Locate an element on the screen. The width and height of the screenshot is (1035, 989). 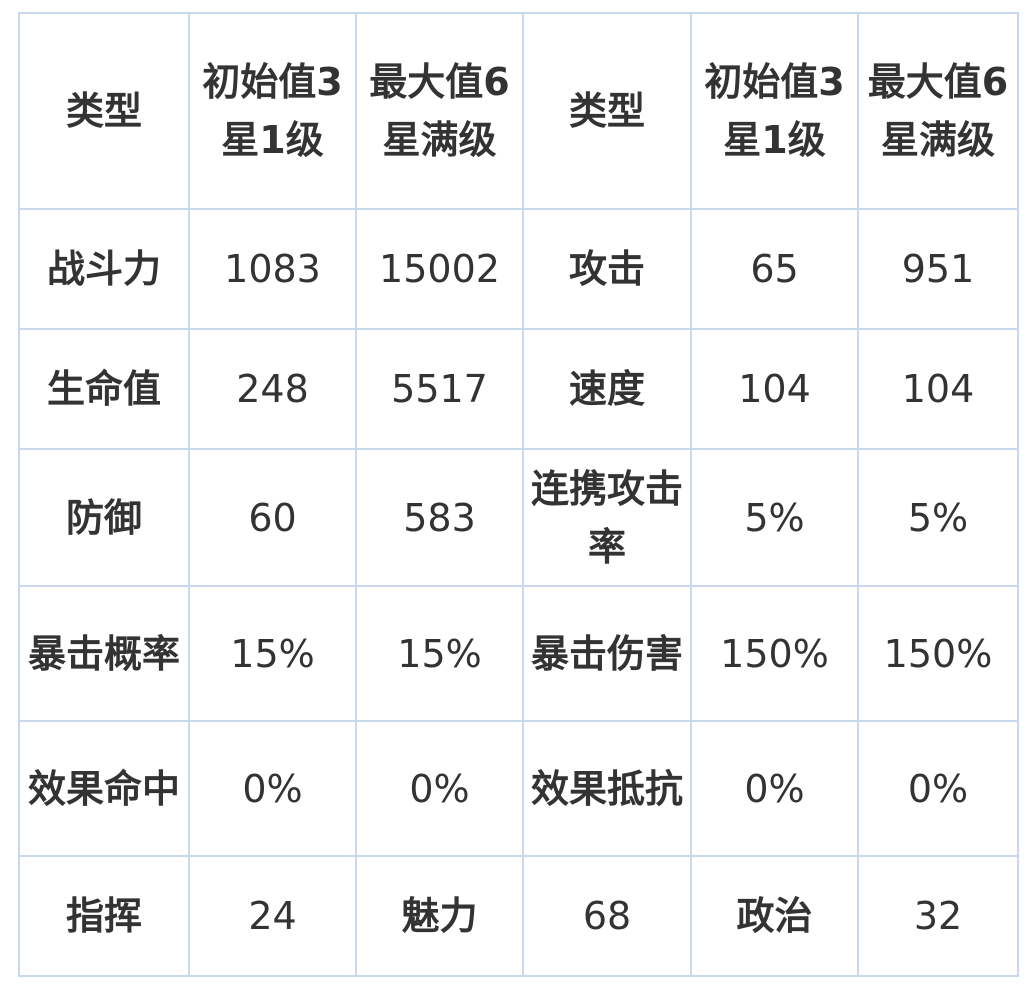
label-cell: 指挥 is located at coordinates (104, 916).